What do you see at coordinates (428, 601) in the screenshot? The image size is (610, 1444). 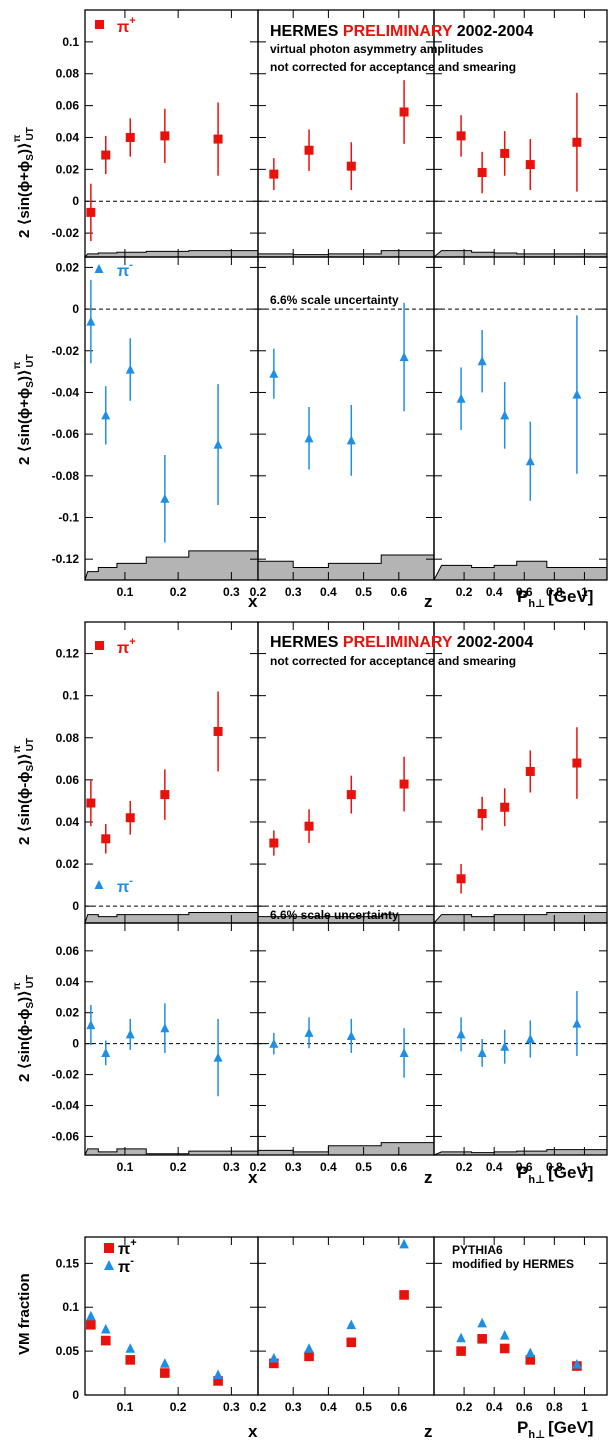 I see `z-axis-title: z` at bounding box center [428, 601].